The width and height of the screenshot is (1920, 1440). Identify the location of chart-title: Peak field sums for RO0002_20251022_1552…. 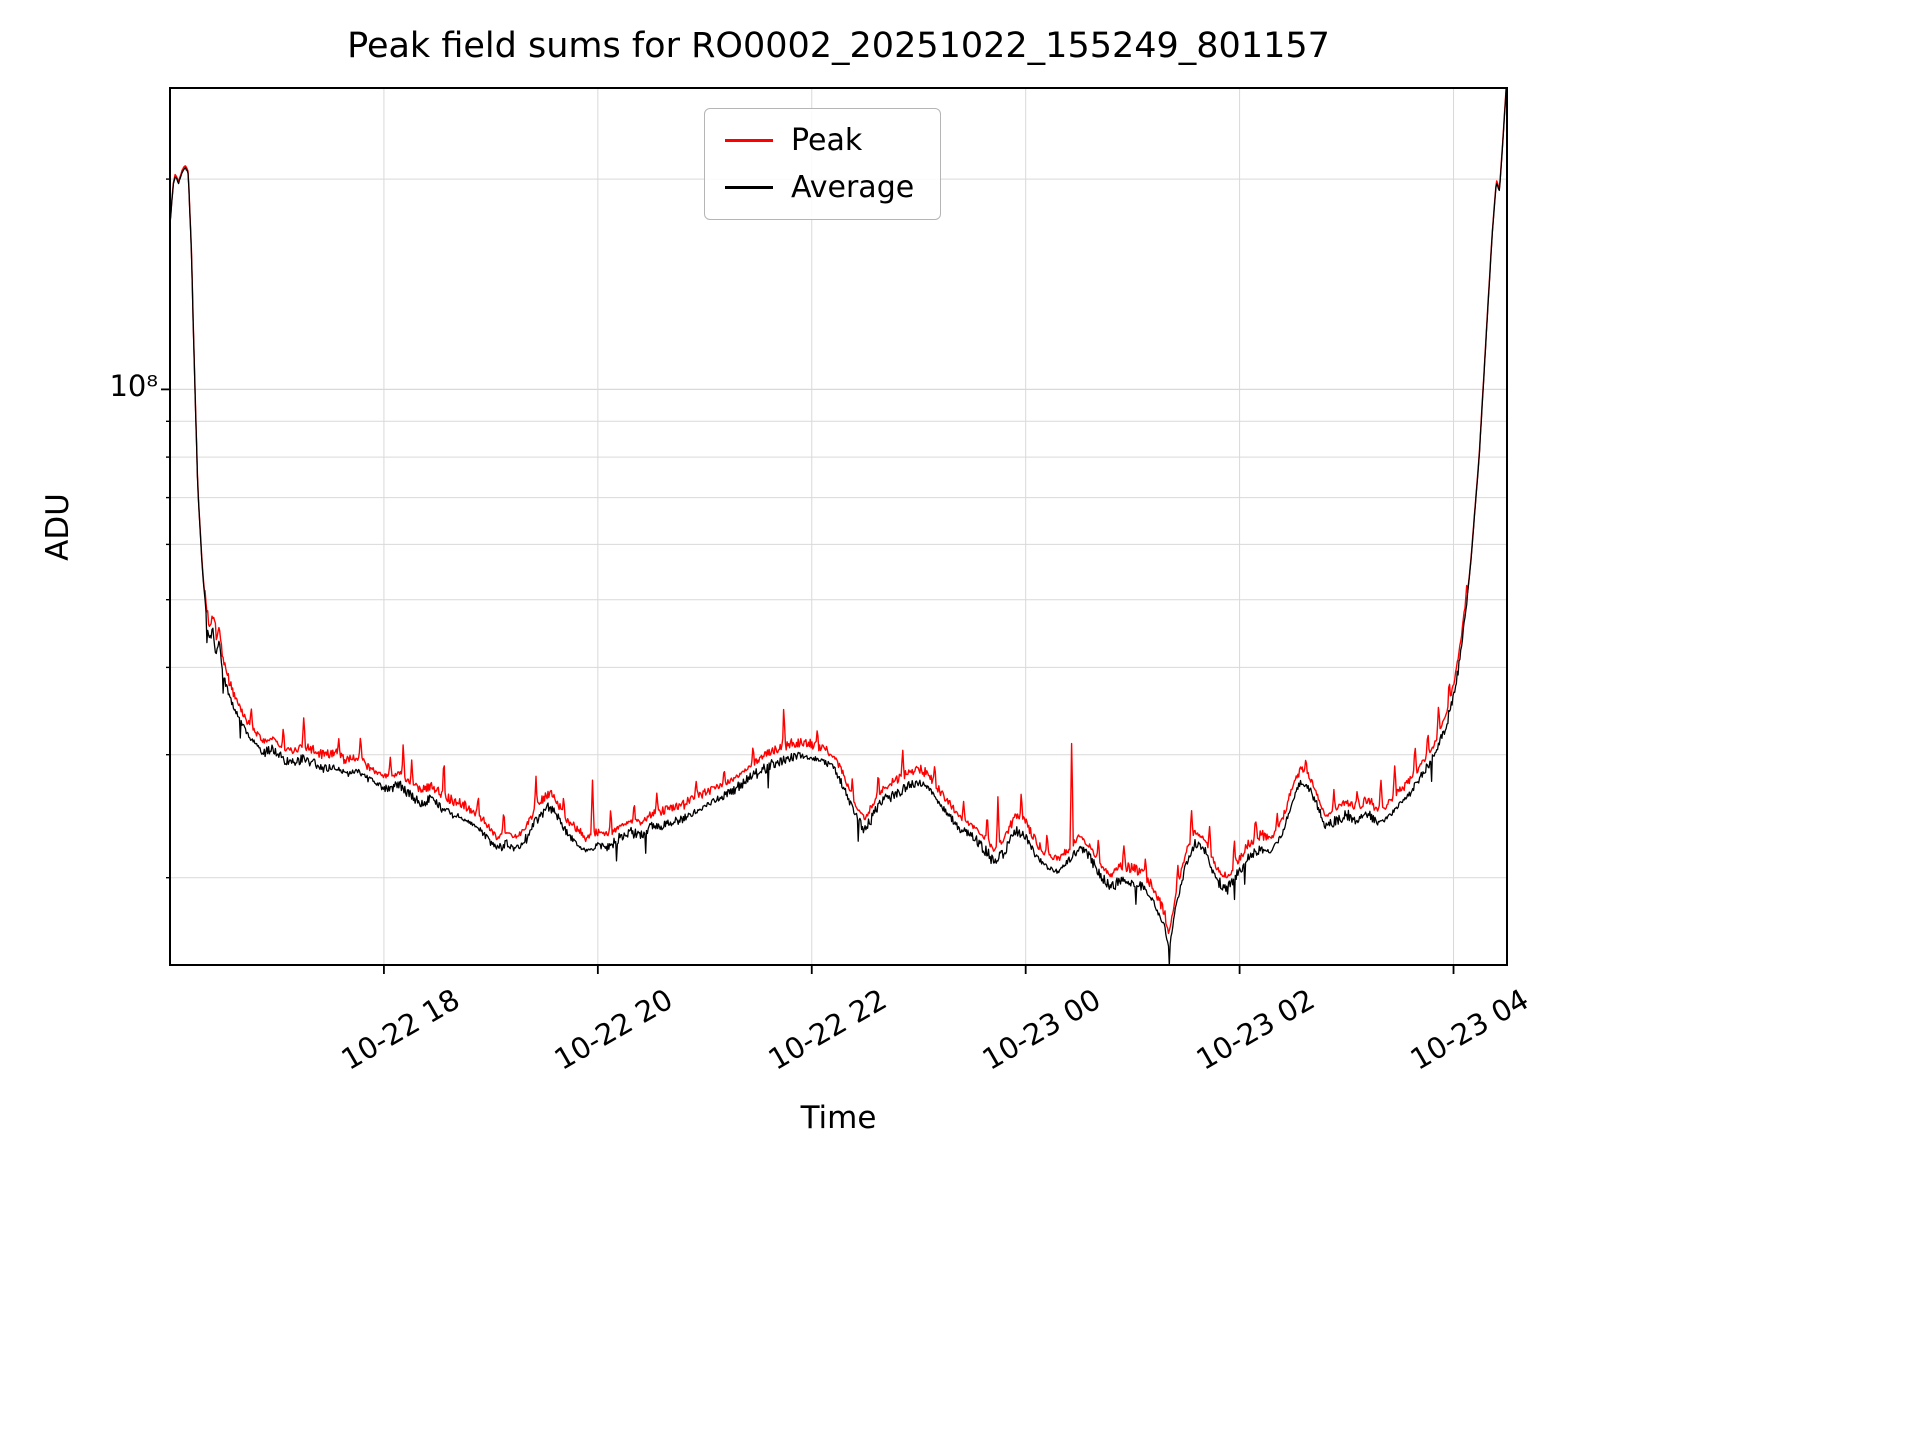
(838, 46).